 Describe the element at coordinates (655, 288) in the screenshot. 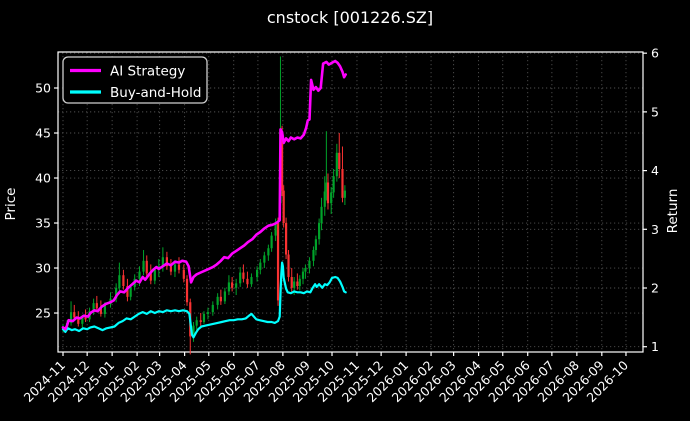

I see `right-tick-label: 2` at that location.